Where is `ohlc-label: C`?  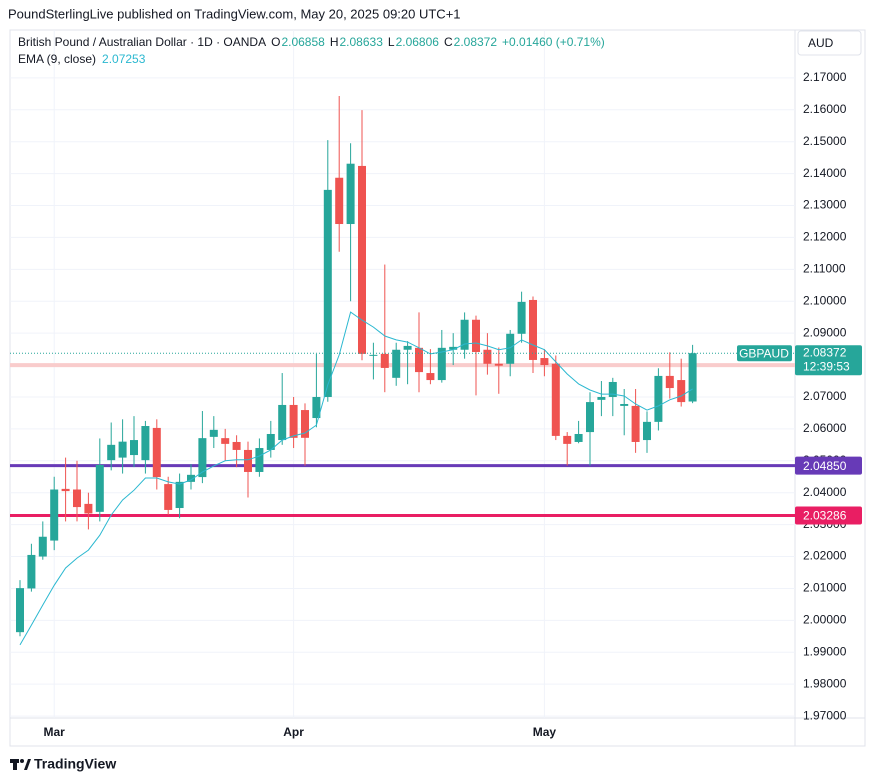
ohlc-label: C is located at coordinates (448, 42).